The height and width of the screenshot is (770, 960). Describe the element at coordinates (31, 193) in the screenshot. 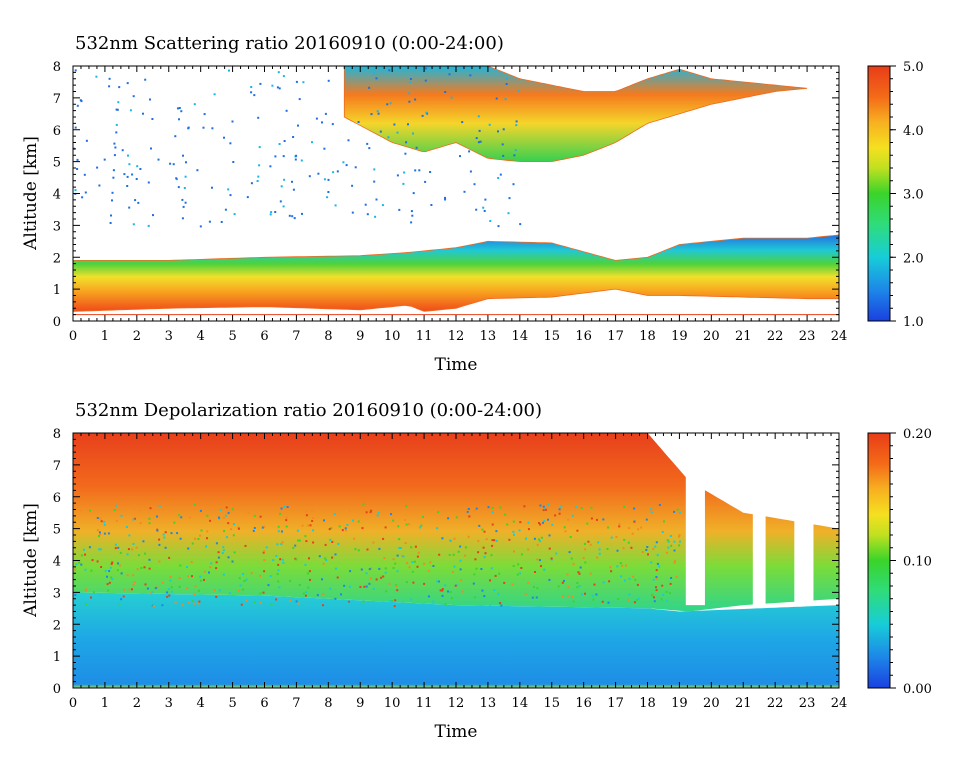

I see `scattering-y-axis-label: Altitude [km]` at that location.